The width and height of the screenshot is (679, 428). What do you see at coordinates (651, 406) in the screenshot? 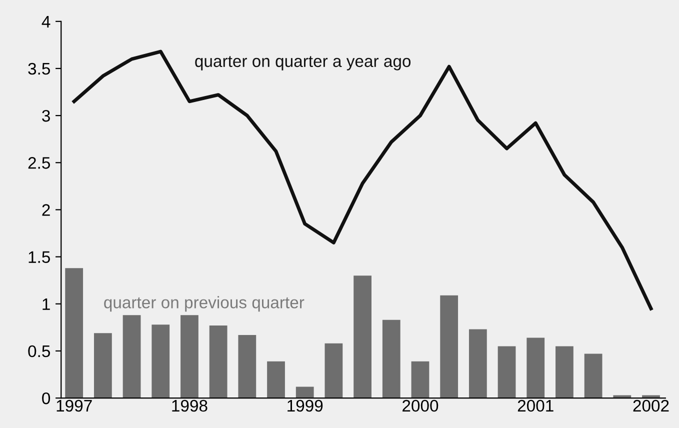
I see `x-tick-label: 2002` at bounding box center [651, 406].